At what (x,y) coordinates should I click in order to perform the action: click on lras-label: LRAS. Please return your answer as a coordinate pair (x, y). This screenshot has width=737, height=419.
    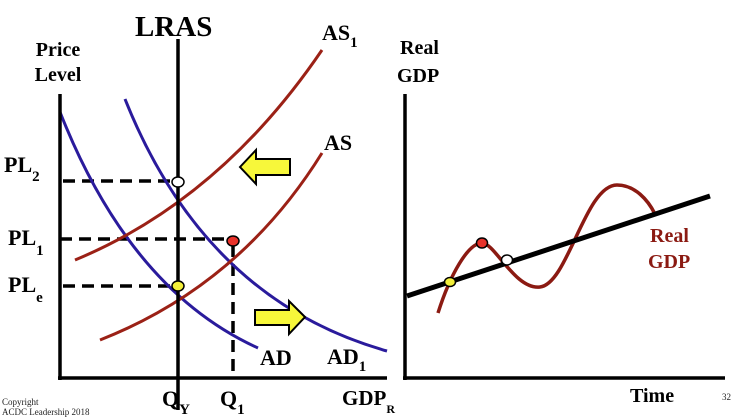
    Looking at the image, I should click on (173, 27).